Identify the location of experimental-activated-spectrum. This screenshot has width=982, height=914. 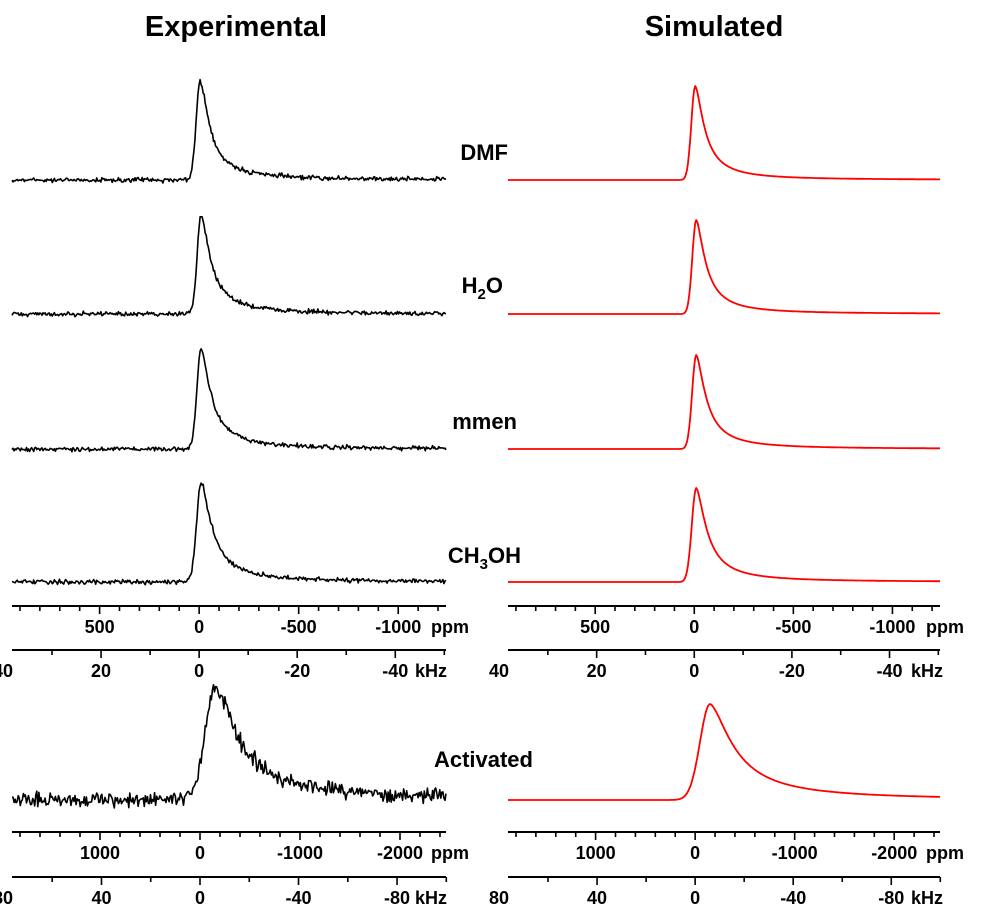
(229, 746).